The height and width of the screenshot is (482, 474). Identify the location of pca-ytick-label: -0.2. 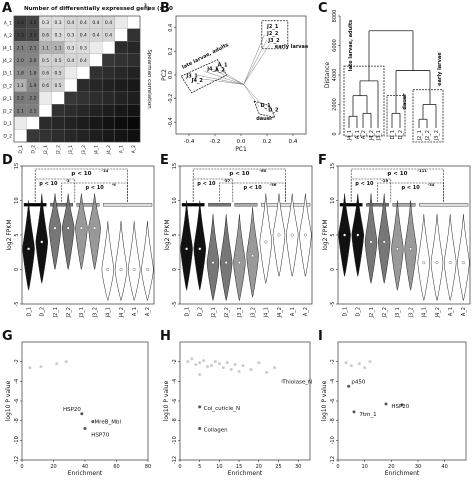
(171, 99).